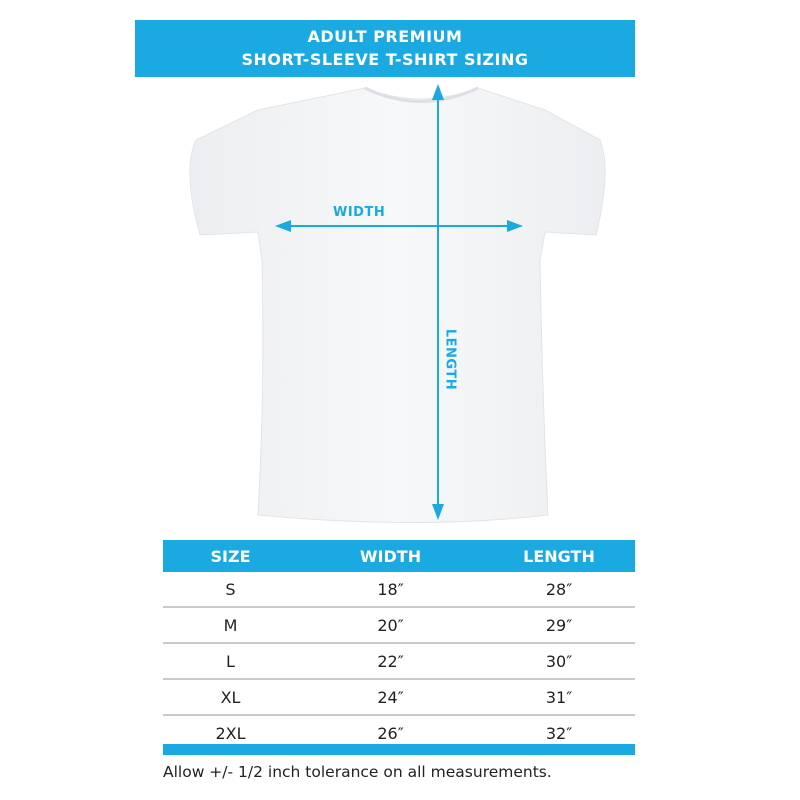 Image resolution: width=800 pixels, height=800 pixels. I want to click on width-cell: 22″, so click(390, 661).